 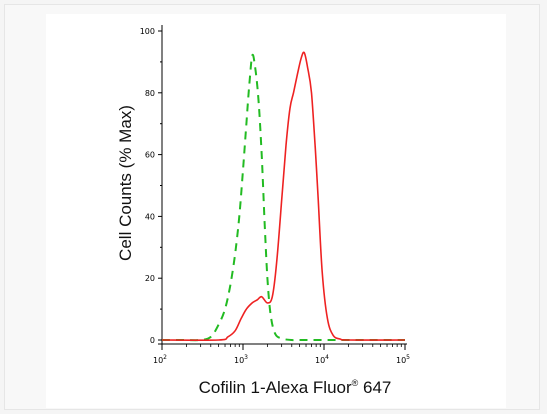 What do you see at coordinates (150, 216) in the screenshot?
I see `y-tick-label: 40` at bounding box center [150, 216].